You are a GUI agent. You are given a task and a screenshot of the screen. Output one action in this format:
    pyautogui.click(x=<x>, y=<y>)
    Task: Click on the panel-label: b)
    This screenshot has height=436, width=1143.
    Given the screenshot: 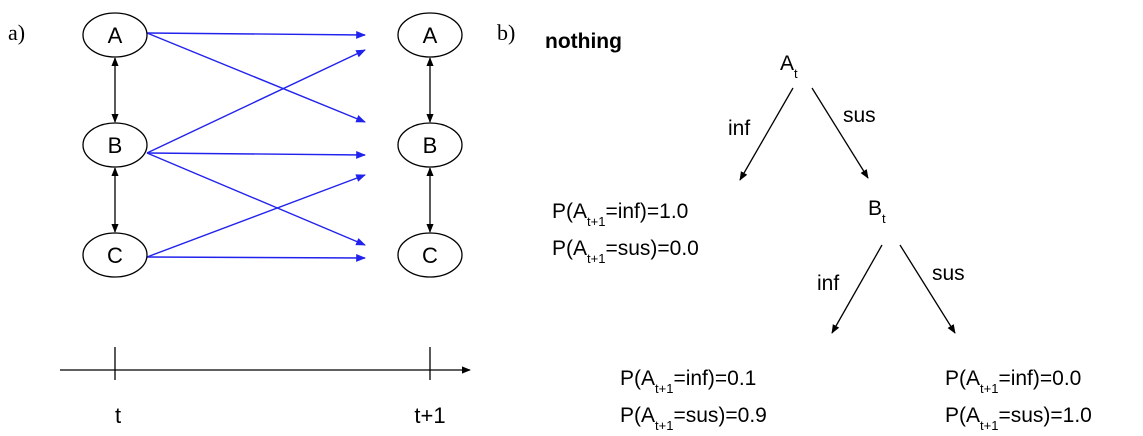 What is the action you would take?
    pyautogui.click(x=506, y=32)
    